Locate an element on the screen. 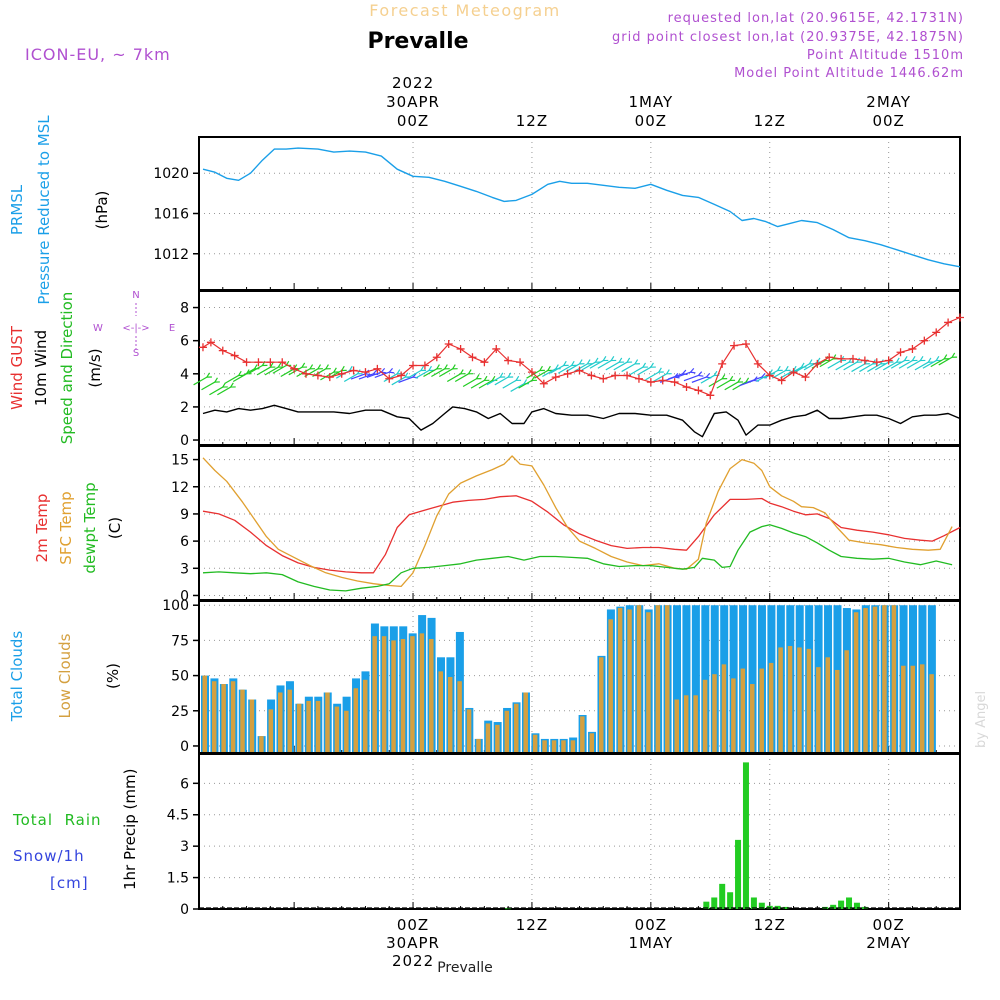 This screenshot has width=1000, height=1000. bottom-time-label: 00Z is located at coordinates (413, 925).